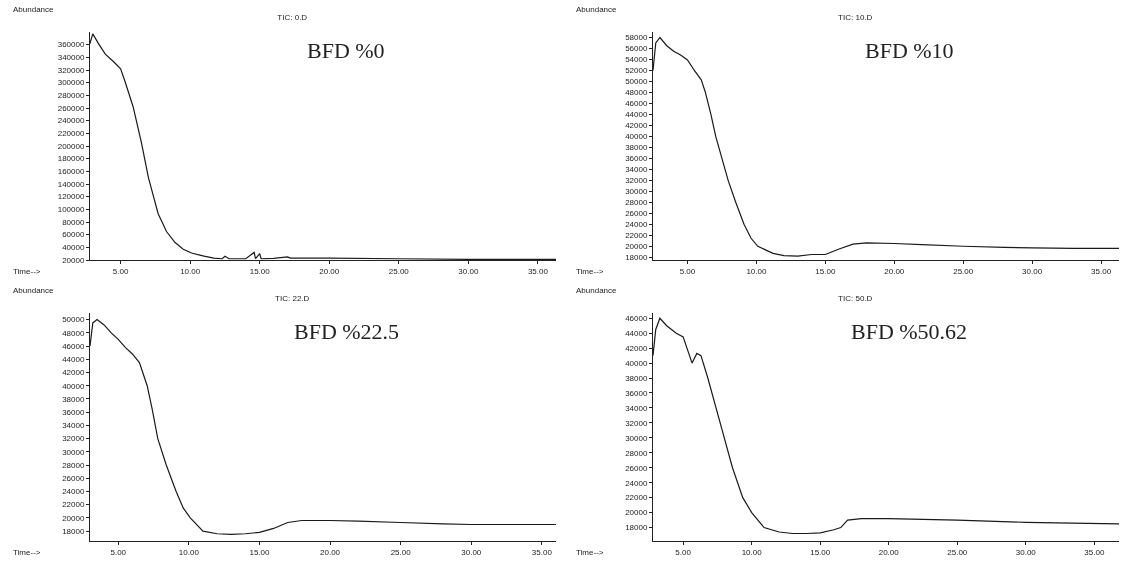 The height and width of the screenshot is (561, 1125). What do you see at coordinates (346, 50) in the screenshot?
I see `annotation: BFD %0` at bounding box center [346, 50].